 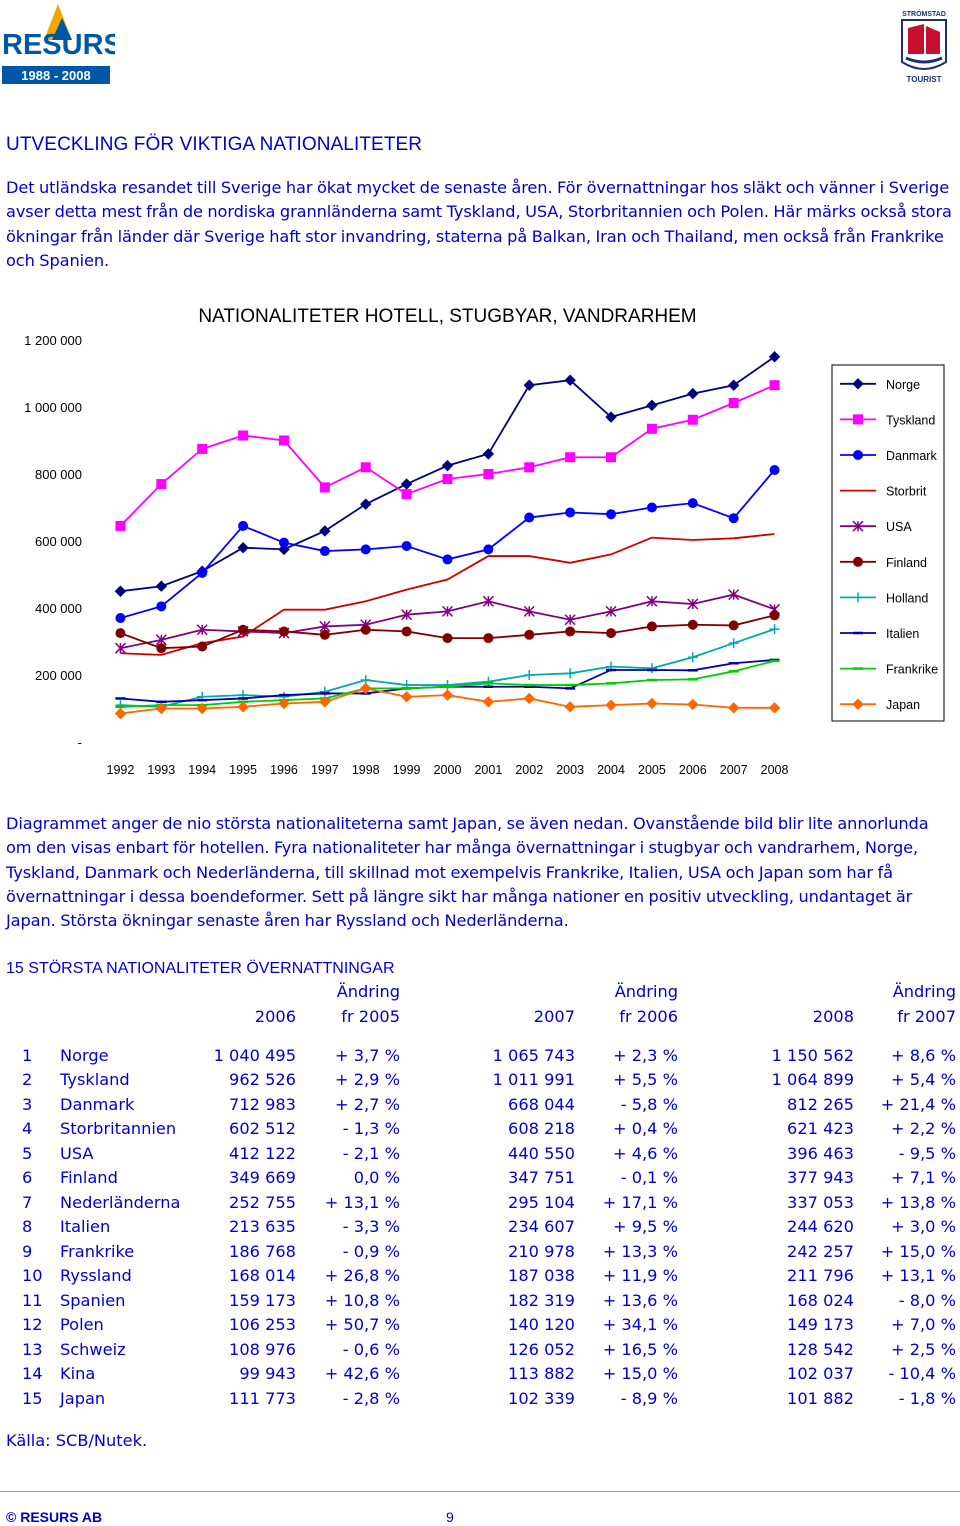 I want to click on cell-change-2007: + 17,1 %, so click(x=640, y=1202).